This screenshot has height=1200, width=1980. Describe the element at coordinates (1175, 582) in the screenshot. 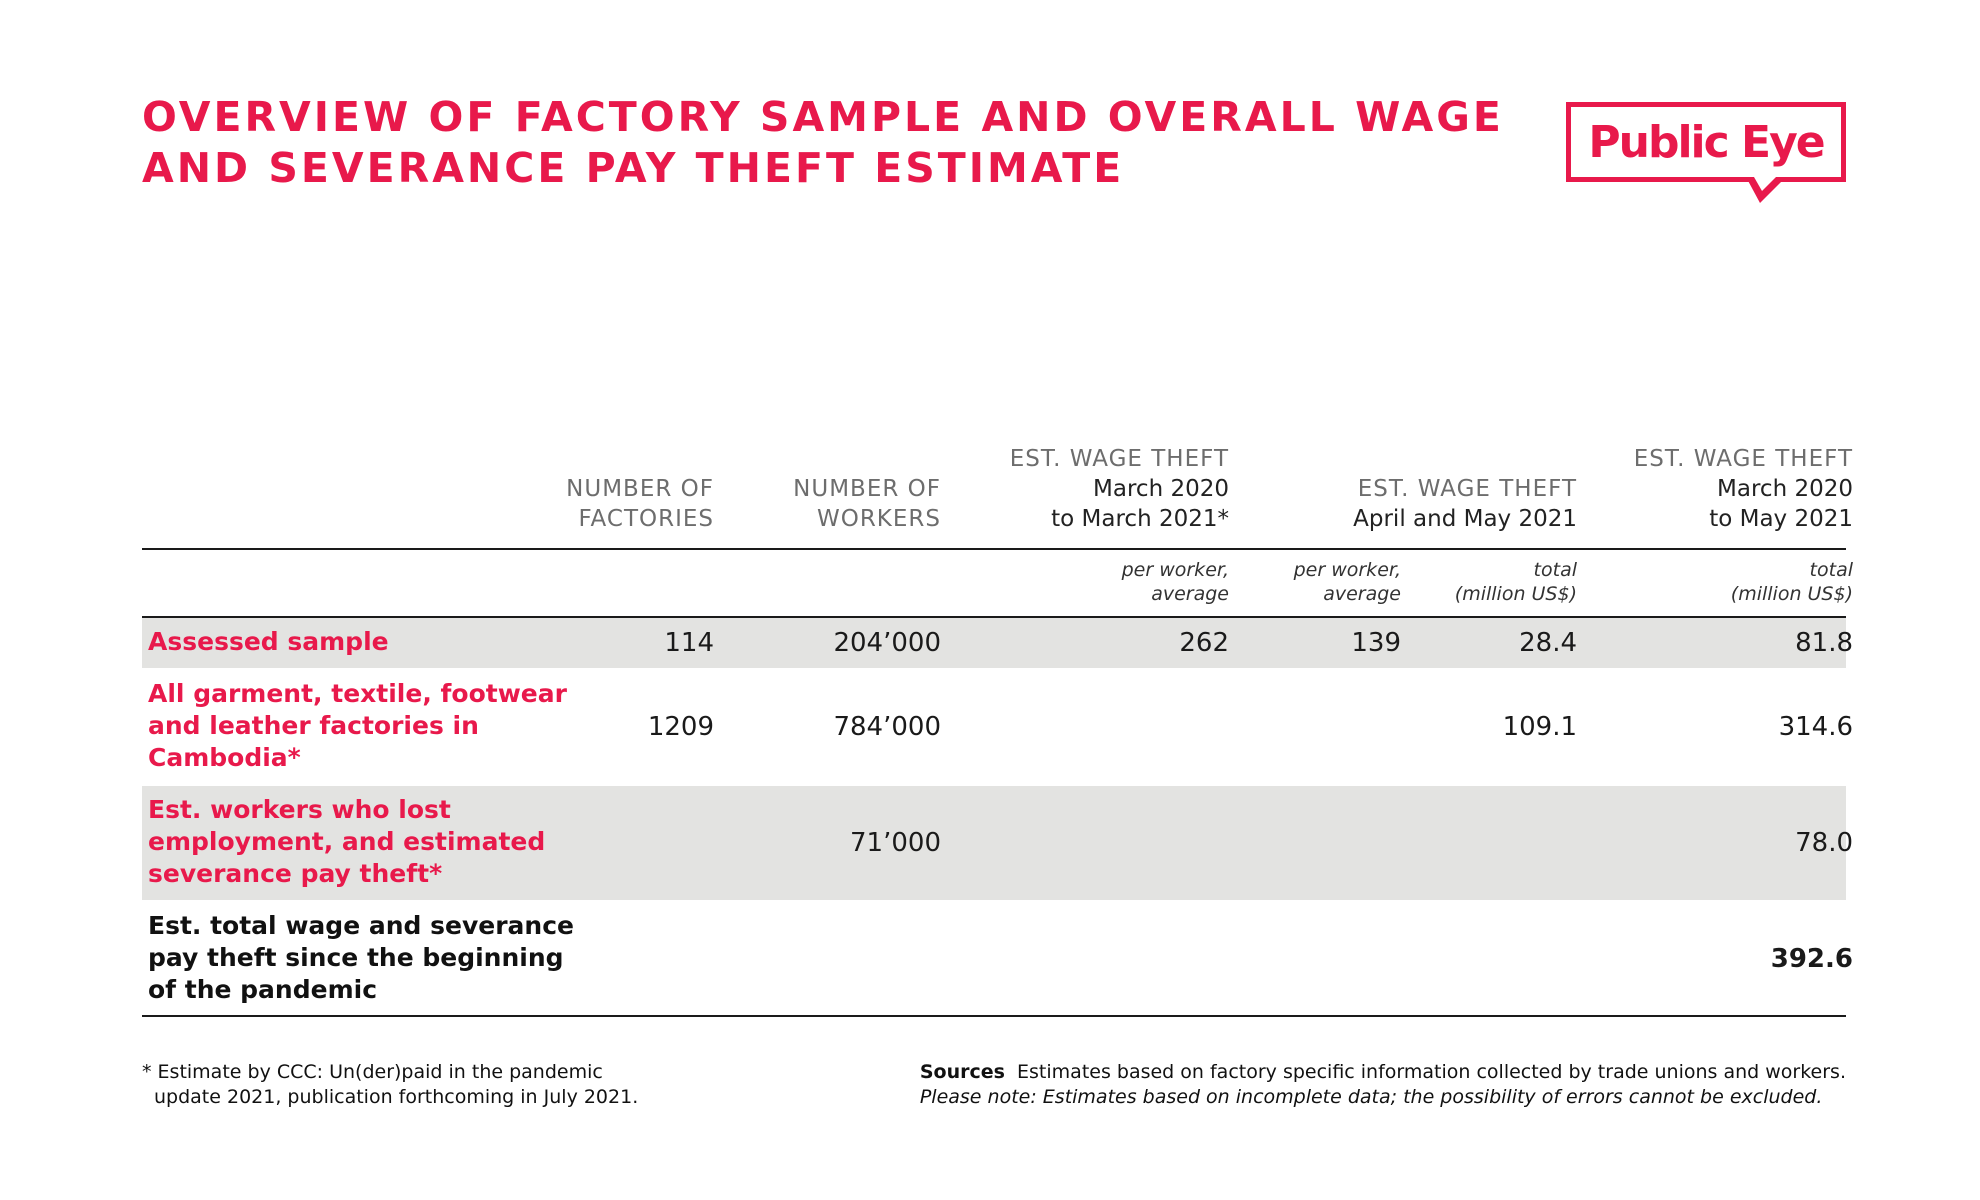

I see `subheader-year-per-worker: per worker, average` at that location.